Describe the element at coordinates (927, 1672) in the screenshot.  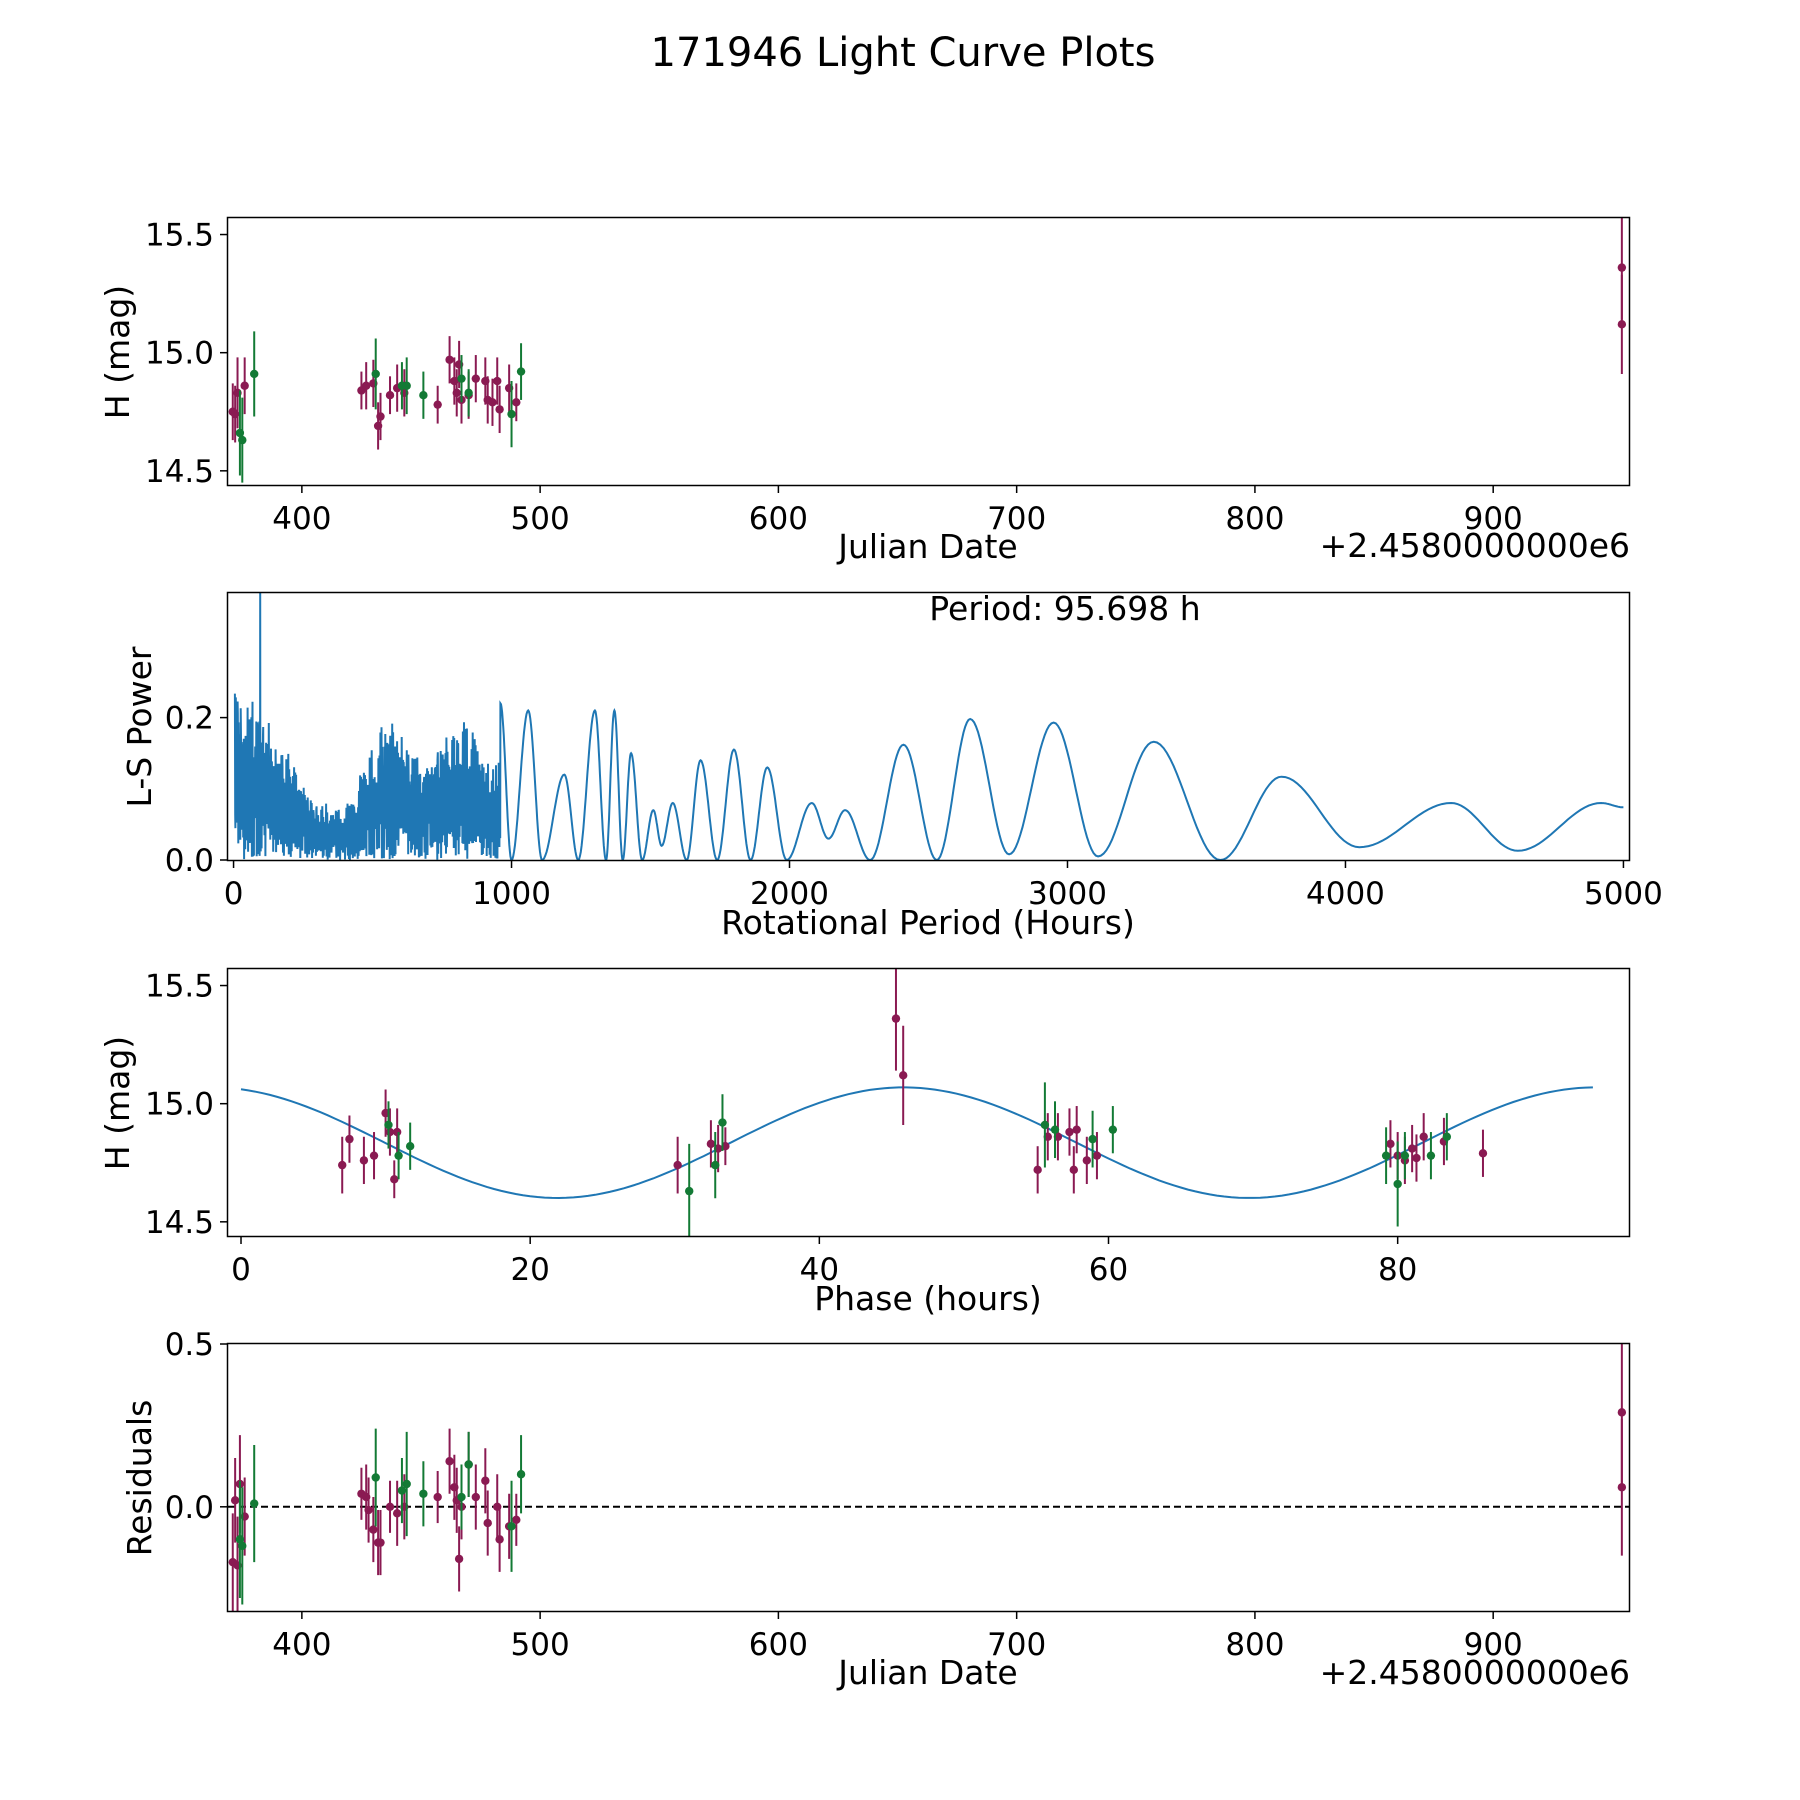
I see `residuals-x-label: Julian Date` at that location.